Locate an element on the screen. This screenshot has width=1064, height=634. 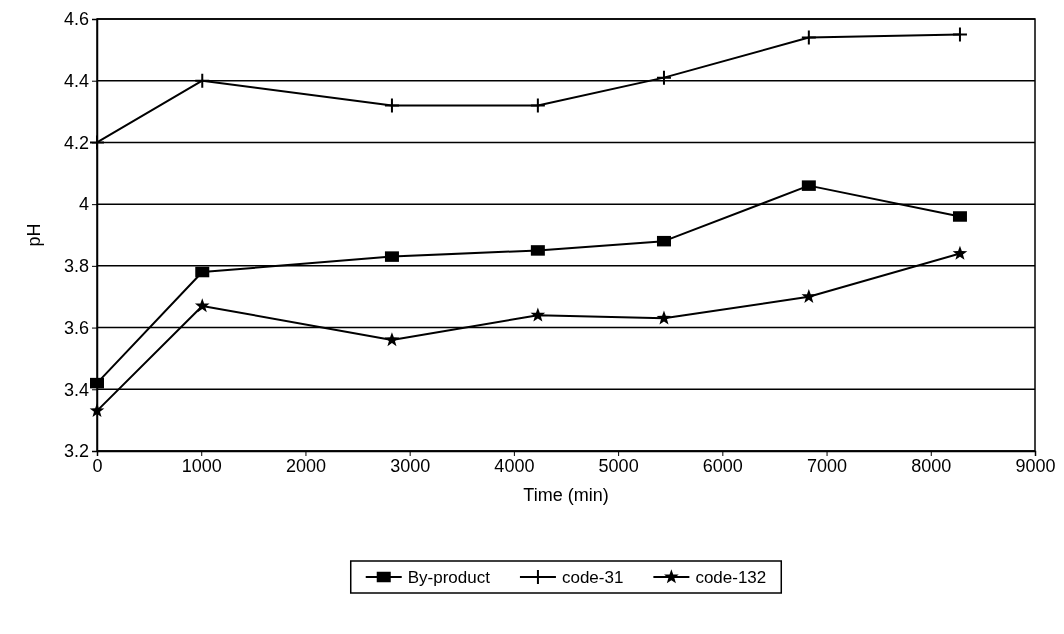
y-axis-title: pH is located at coordinates (34, 235).